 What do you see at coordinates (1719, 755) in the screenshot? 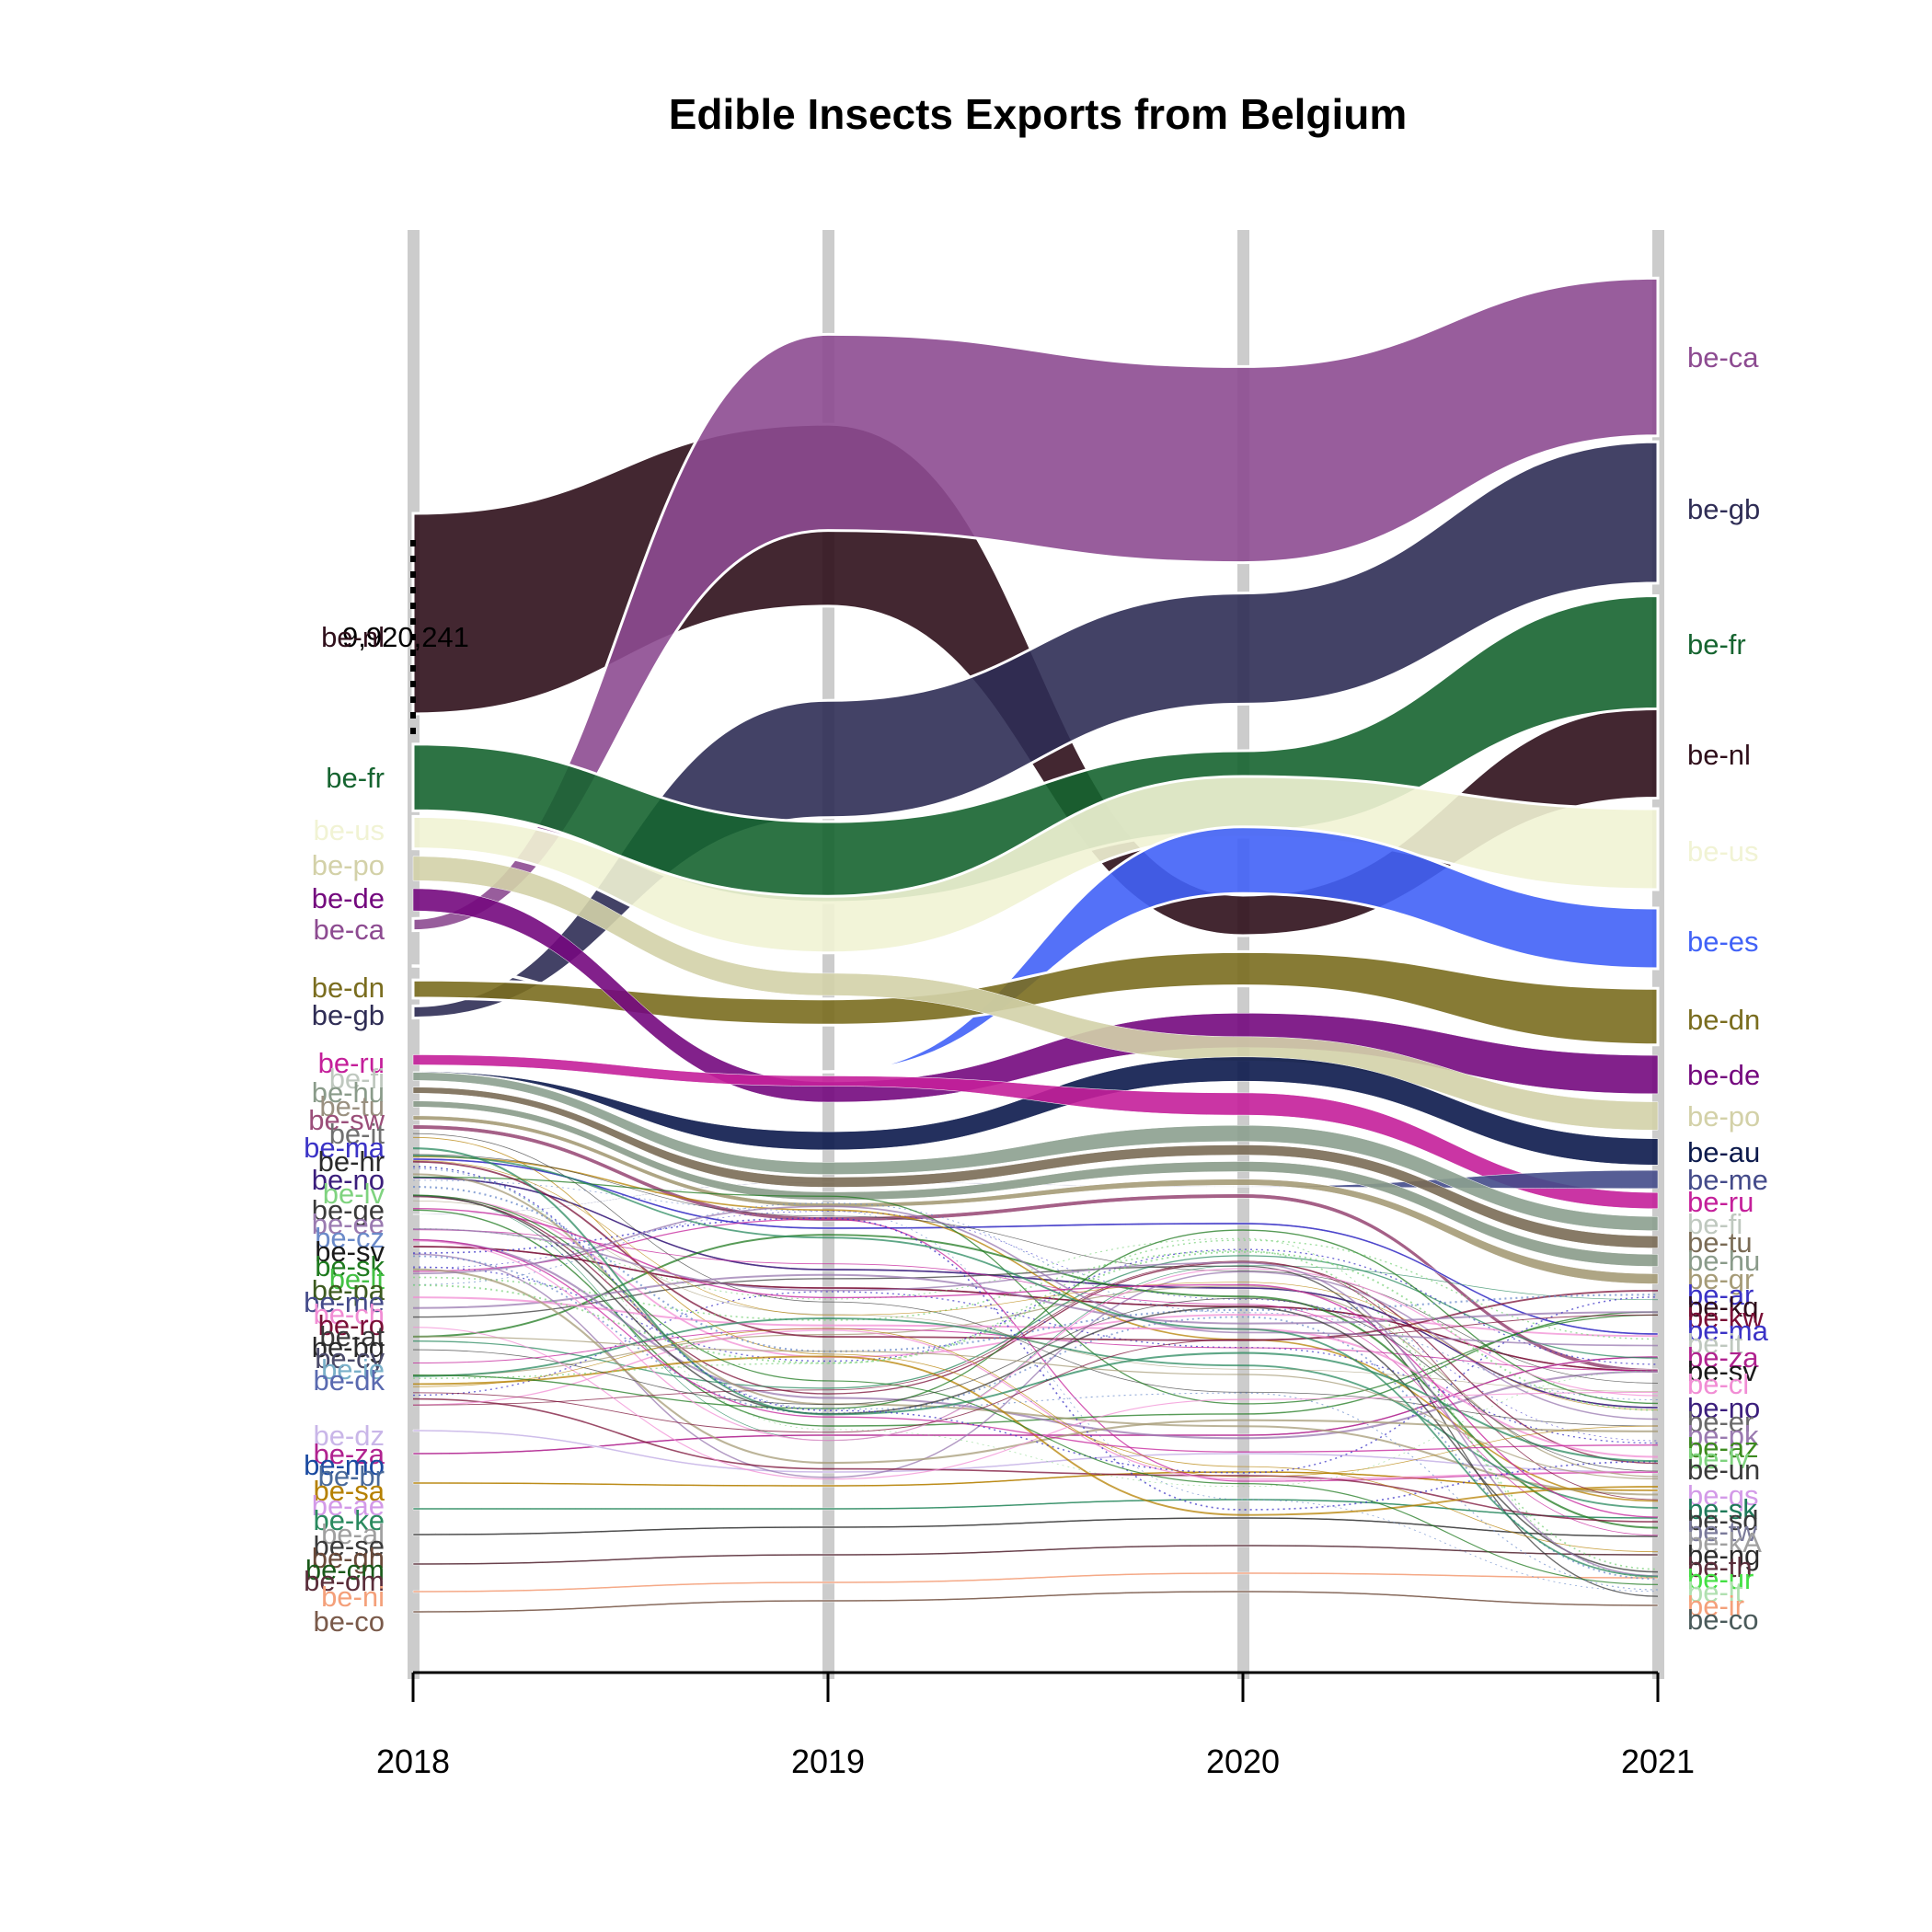
I see `right-label-be-nl: be-nl` at bounding box center [1719, 755].